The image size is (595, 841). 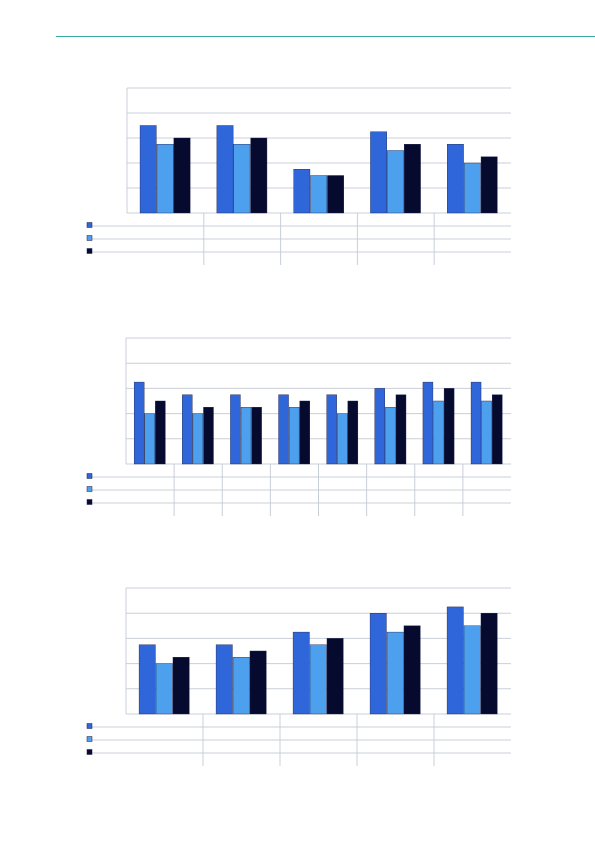 I want to click on bar-s3-c8, so click(x=497, y=429).